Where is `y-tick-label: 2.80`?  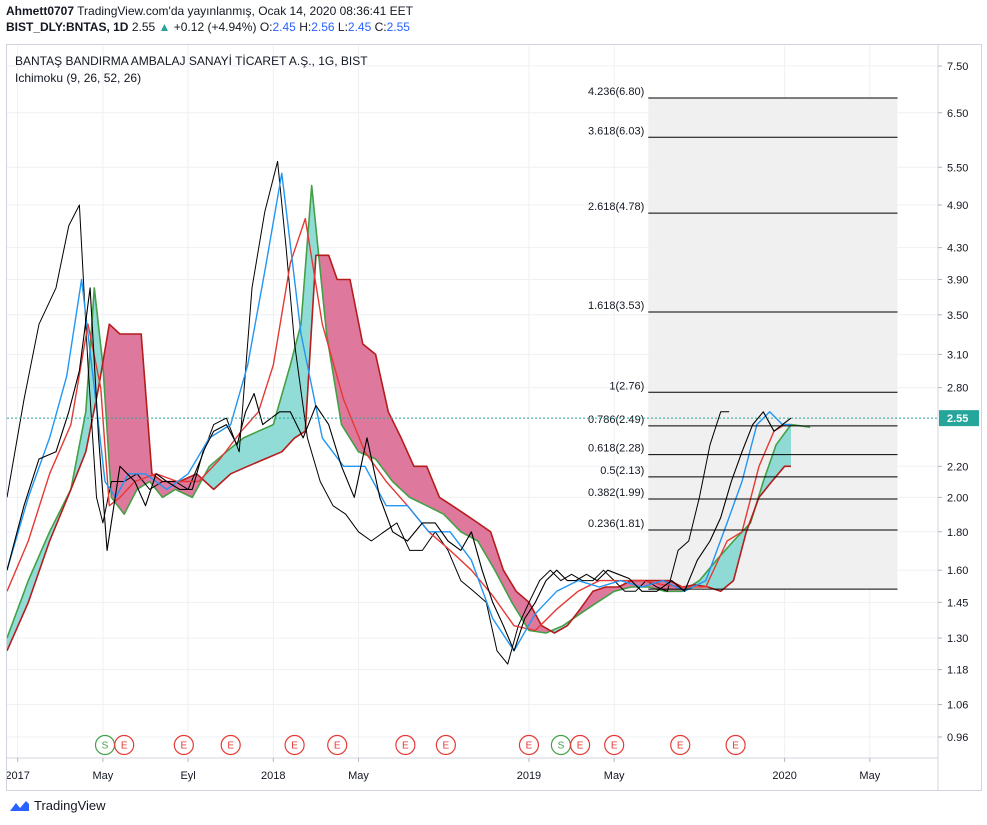 y-tick-label: 2.80 is located at coordinates (957, 389).